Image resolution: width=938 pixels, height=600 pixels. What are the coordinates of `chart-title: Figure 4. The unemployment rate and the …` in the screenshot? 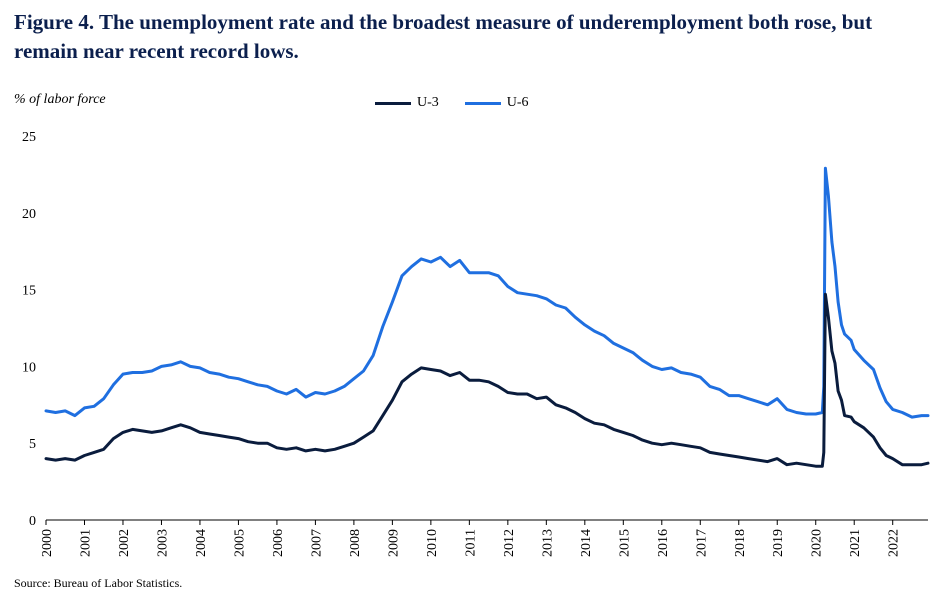 It's located at (443, 36).